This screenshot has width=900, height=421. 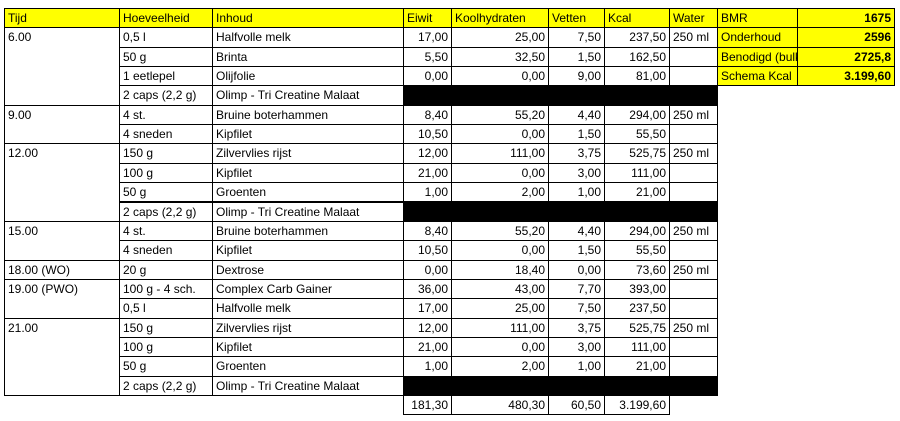 I want to click on total-cell: 3.199,60, so click(x=637, y=405).